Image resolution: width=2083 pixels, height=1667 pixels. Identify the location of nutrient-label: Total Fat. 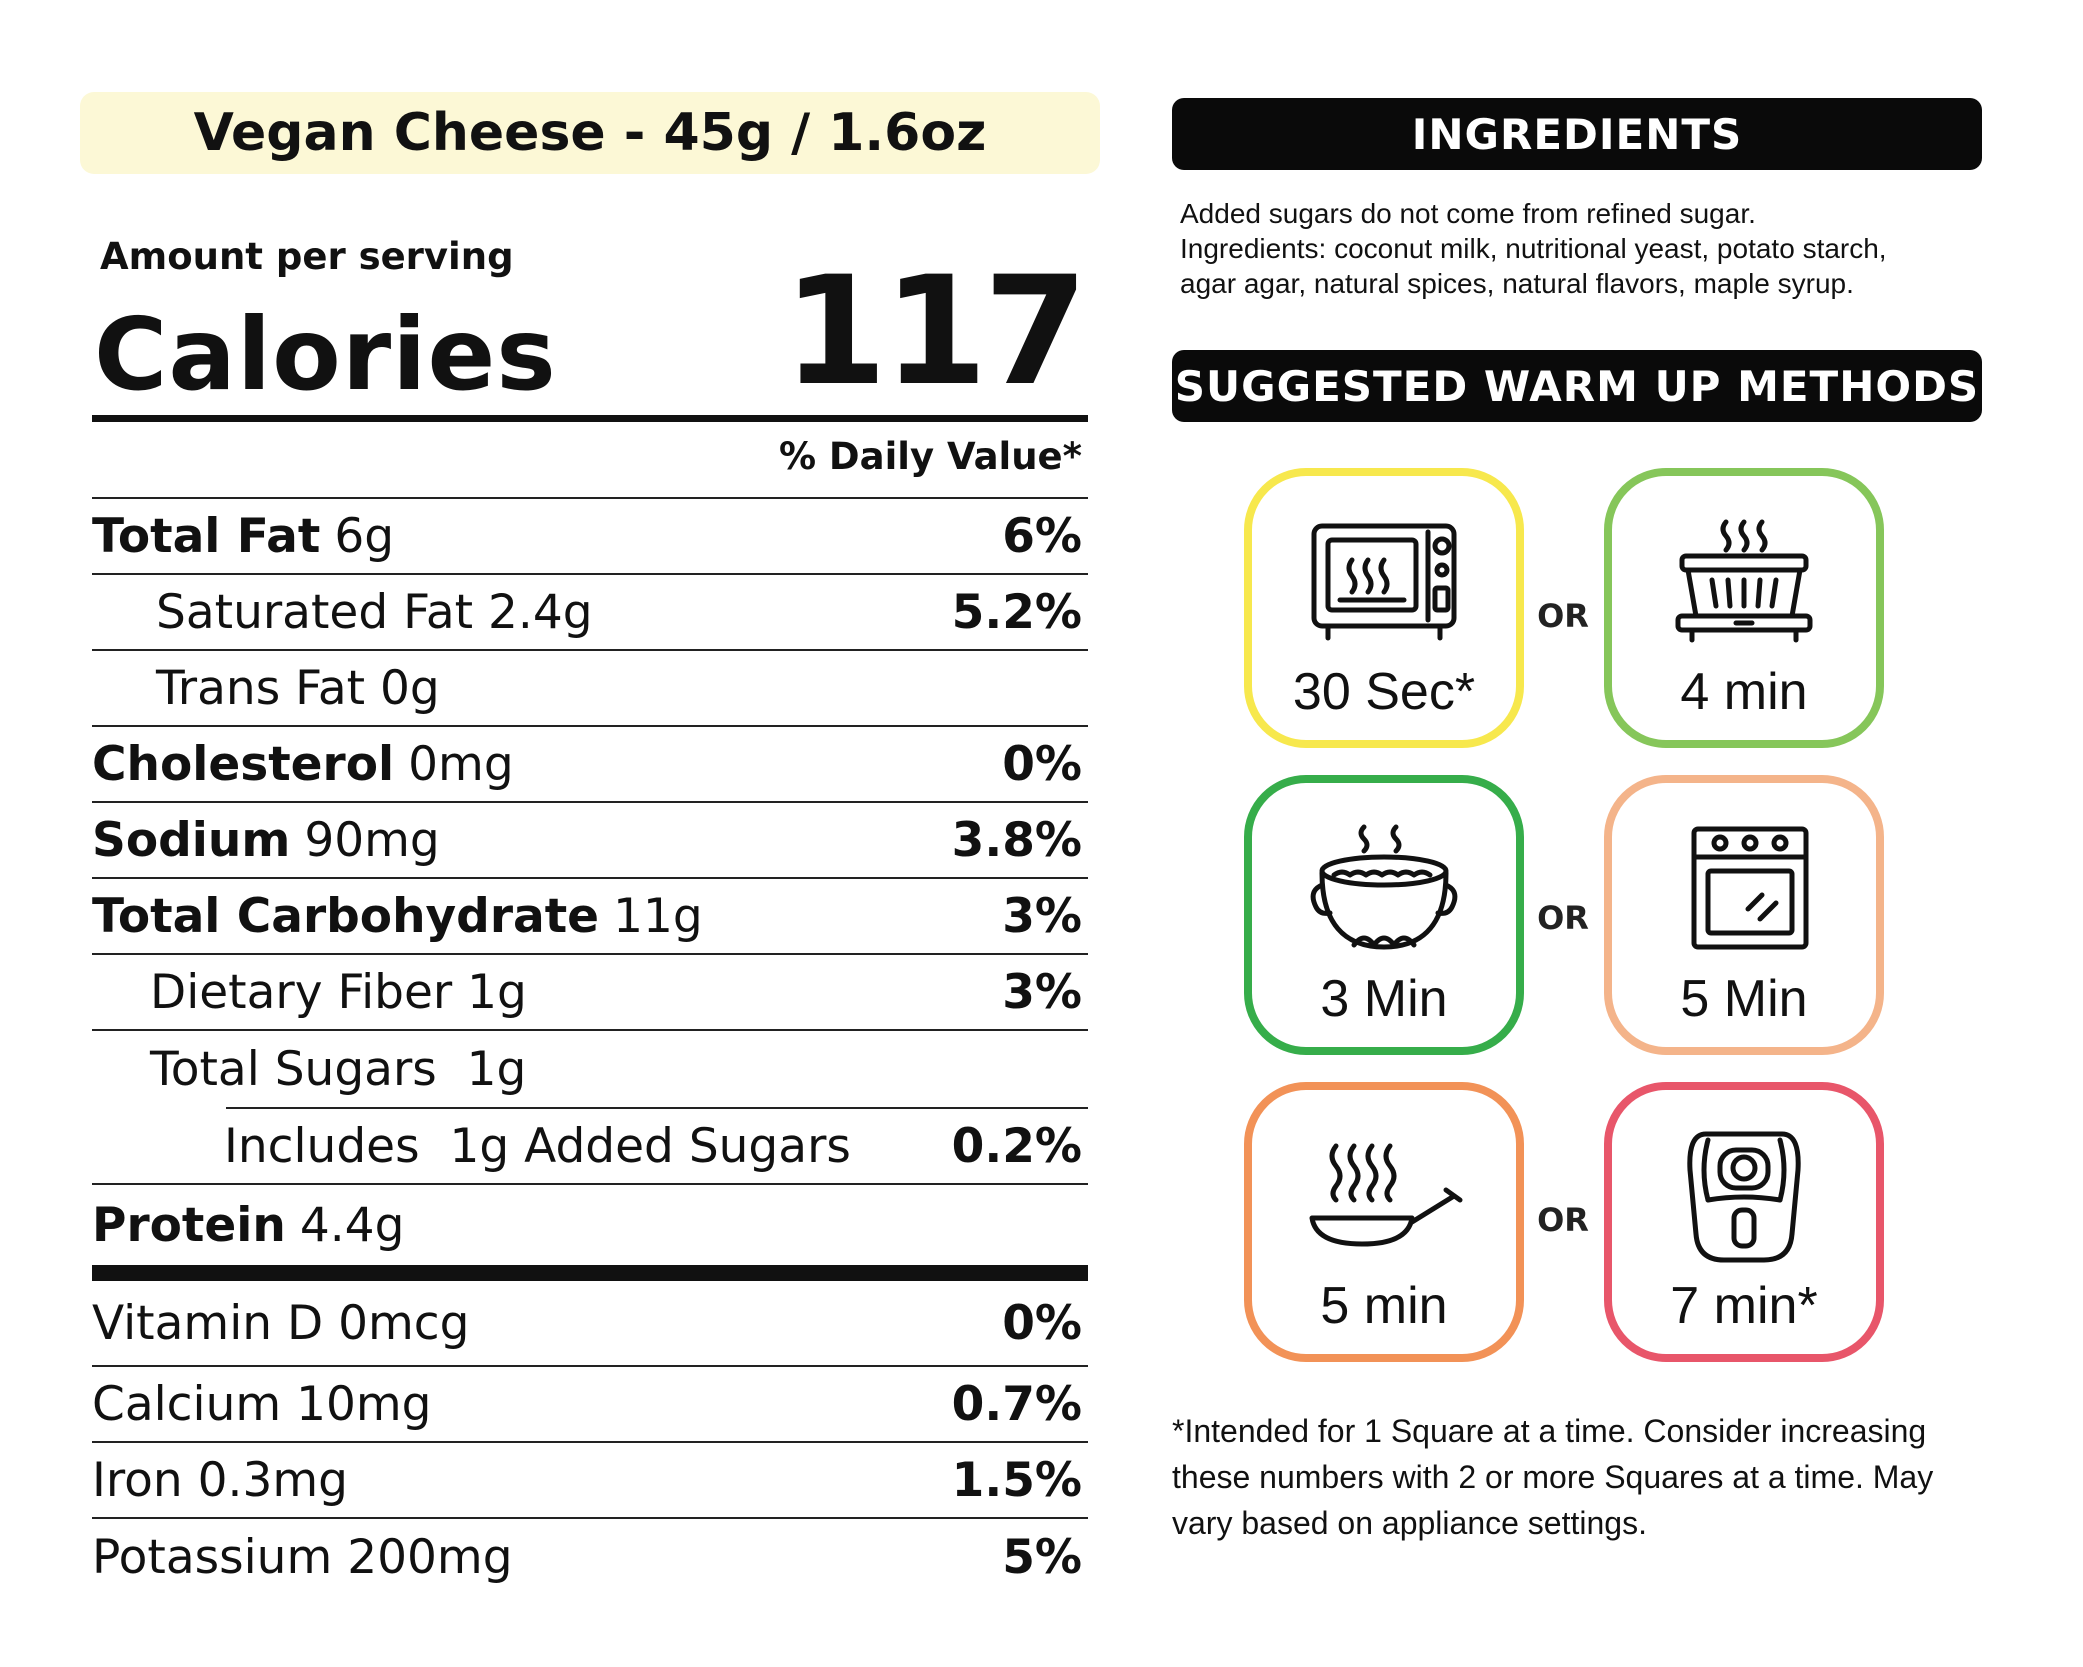
(206, 536).